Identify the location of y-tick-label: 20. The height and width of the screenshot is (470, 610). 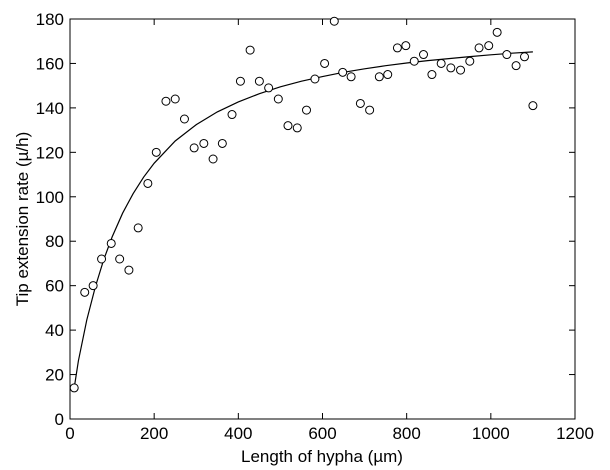
(54, 375).